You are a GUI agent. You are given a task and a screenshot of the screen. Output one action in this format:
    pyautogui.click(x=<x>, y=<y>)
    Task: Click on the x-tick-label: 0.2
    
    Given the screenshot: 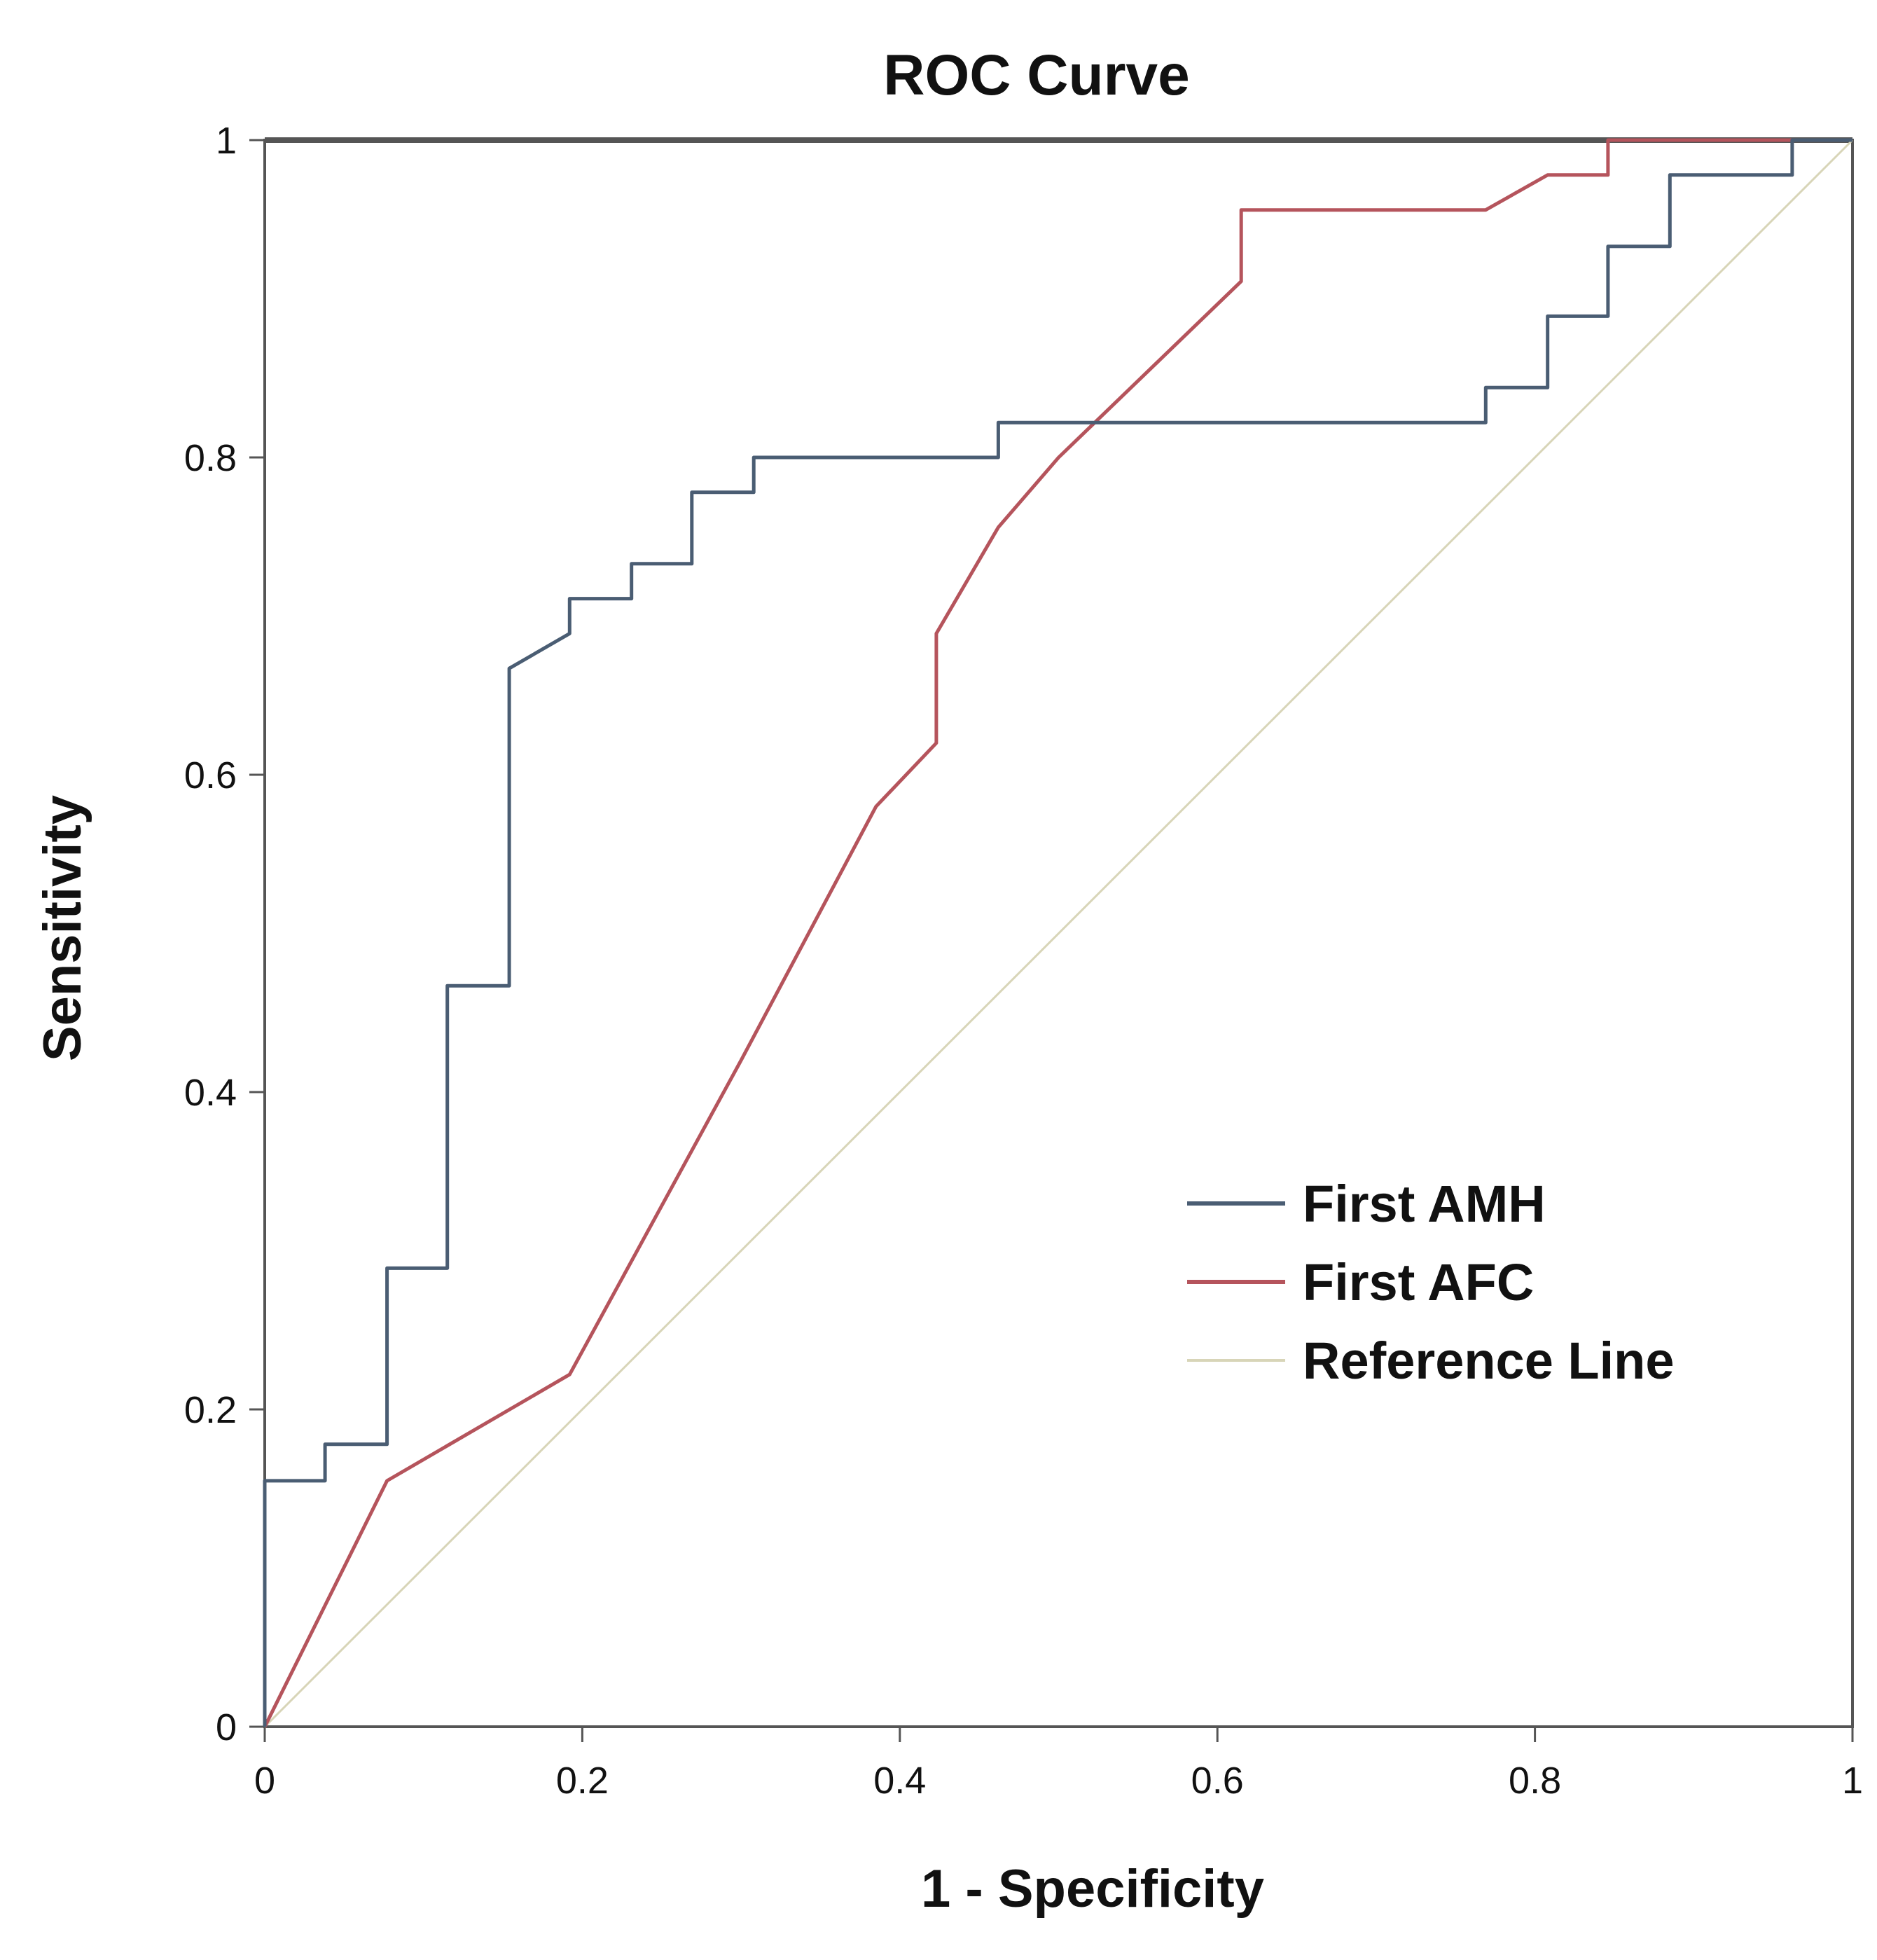 What is the action you would take?
    pyautogui.click(x=582, y=1781)
    